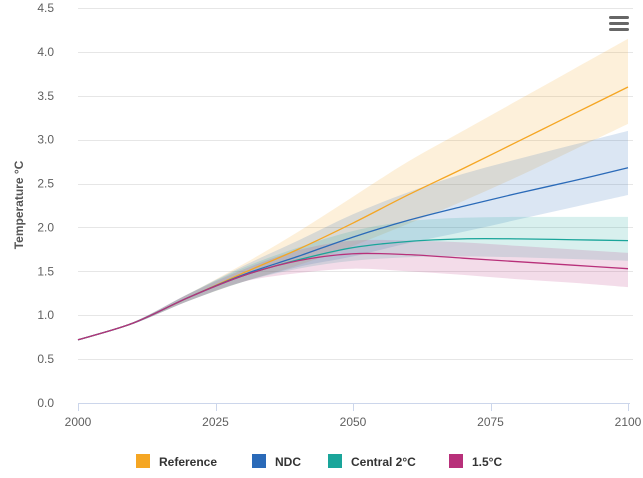 This screenshot has width=643, height=478. What do you see at coordinates (45, 315) in the screenshot?
I see `y-tick-label: 1.0` at bounding box center [45, 315].